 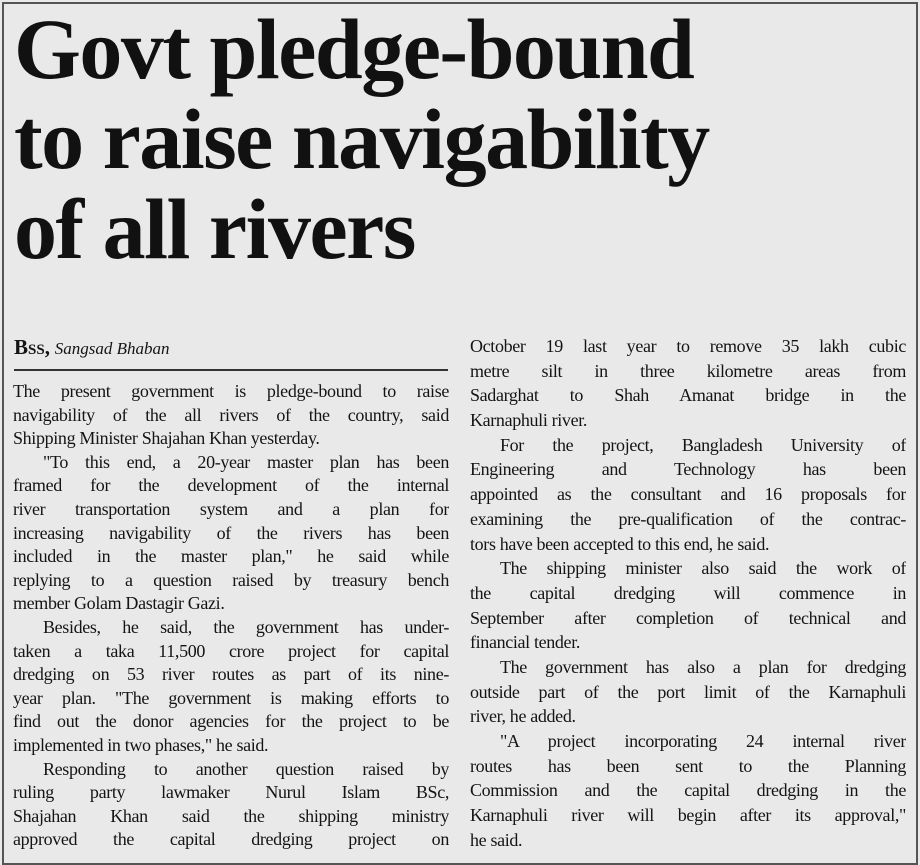 I want to click on headline-line: of all rivers, so click(x=215, y=229).